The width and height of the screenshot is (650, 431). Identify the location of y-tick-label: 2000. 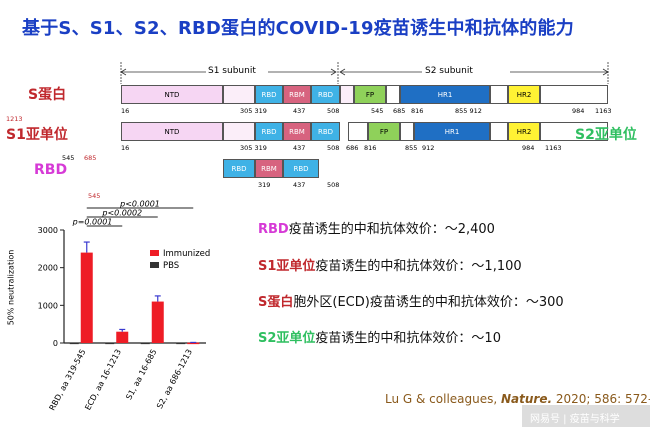
(48, 268).